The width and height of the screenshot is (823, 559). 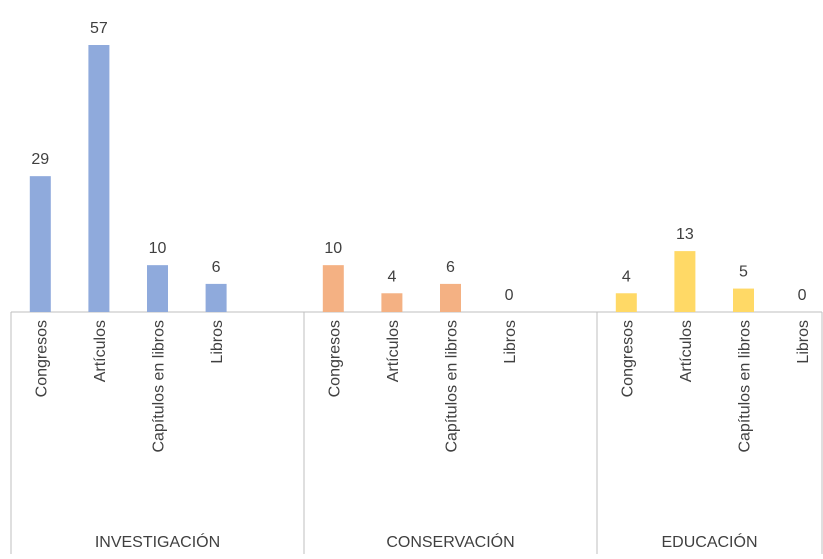 I want to click on group-label: CONSERVACIÓN, so click(x=450, y=541).